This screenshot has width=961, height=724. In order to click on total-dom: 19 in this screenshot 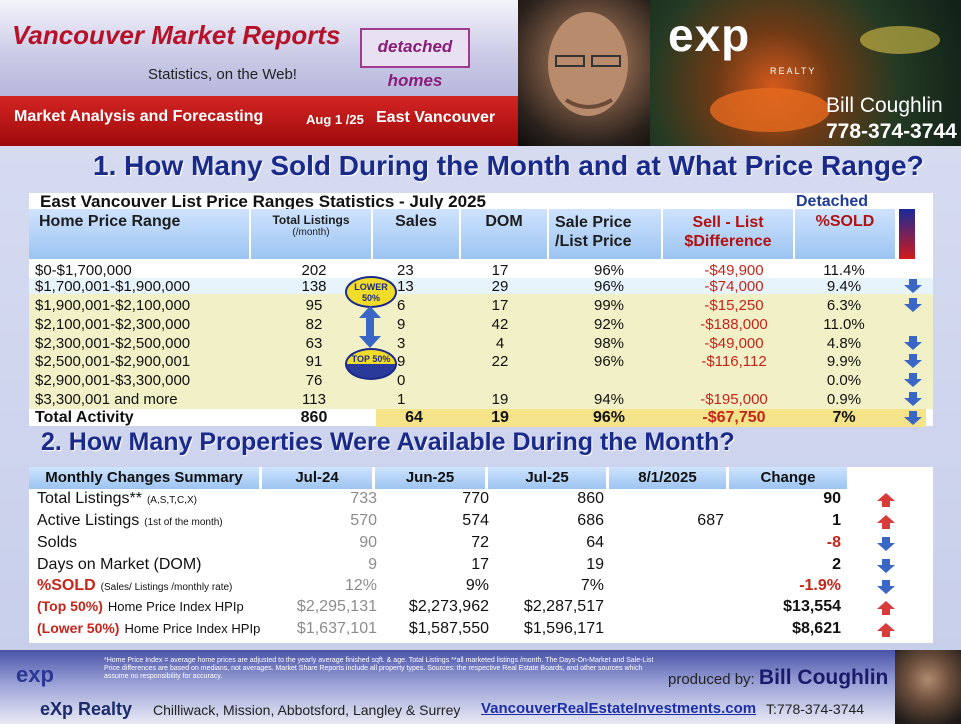, I will do `click(500, 417)`.